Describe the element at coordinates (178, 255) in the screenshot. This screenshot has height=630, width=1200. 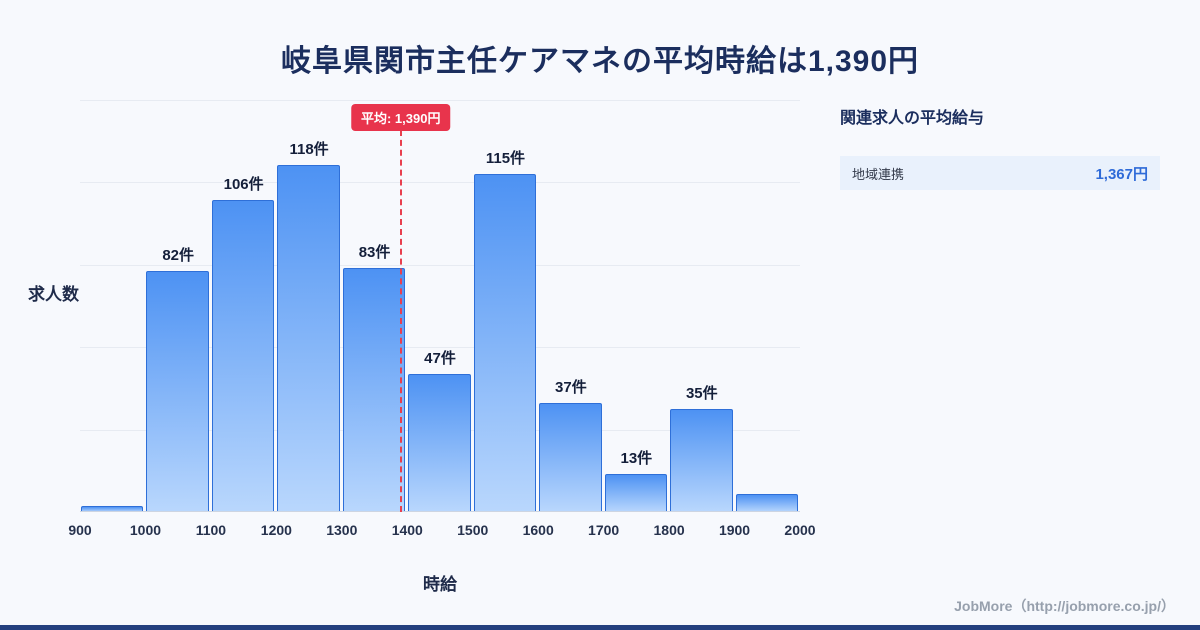
I see `bar-value-label: 82件` at that location.